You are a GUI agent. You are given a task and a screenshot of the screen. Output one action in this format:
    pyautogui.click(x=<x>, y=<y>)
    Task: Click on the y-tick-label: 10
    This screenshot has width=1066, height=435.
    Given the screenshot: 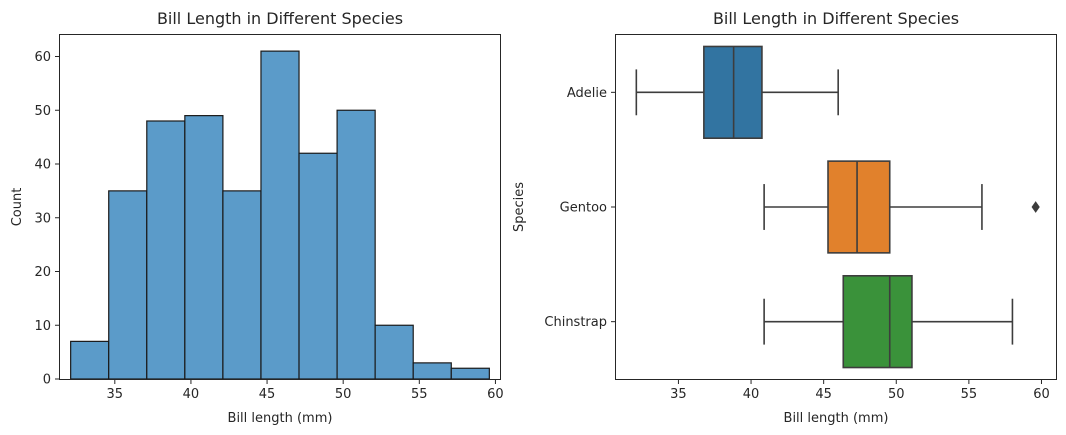 What is the action you would take?
    pyautogui.click(x=42, y=326)
    